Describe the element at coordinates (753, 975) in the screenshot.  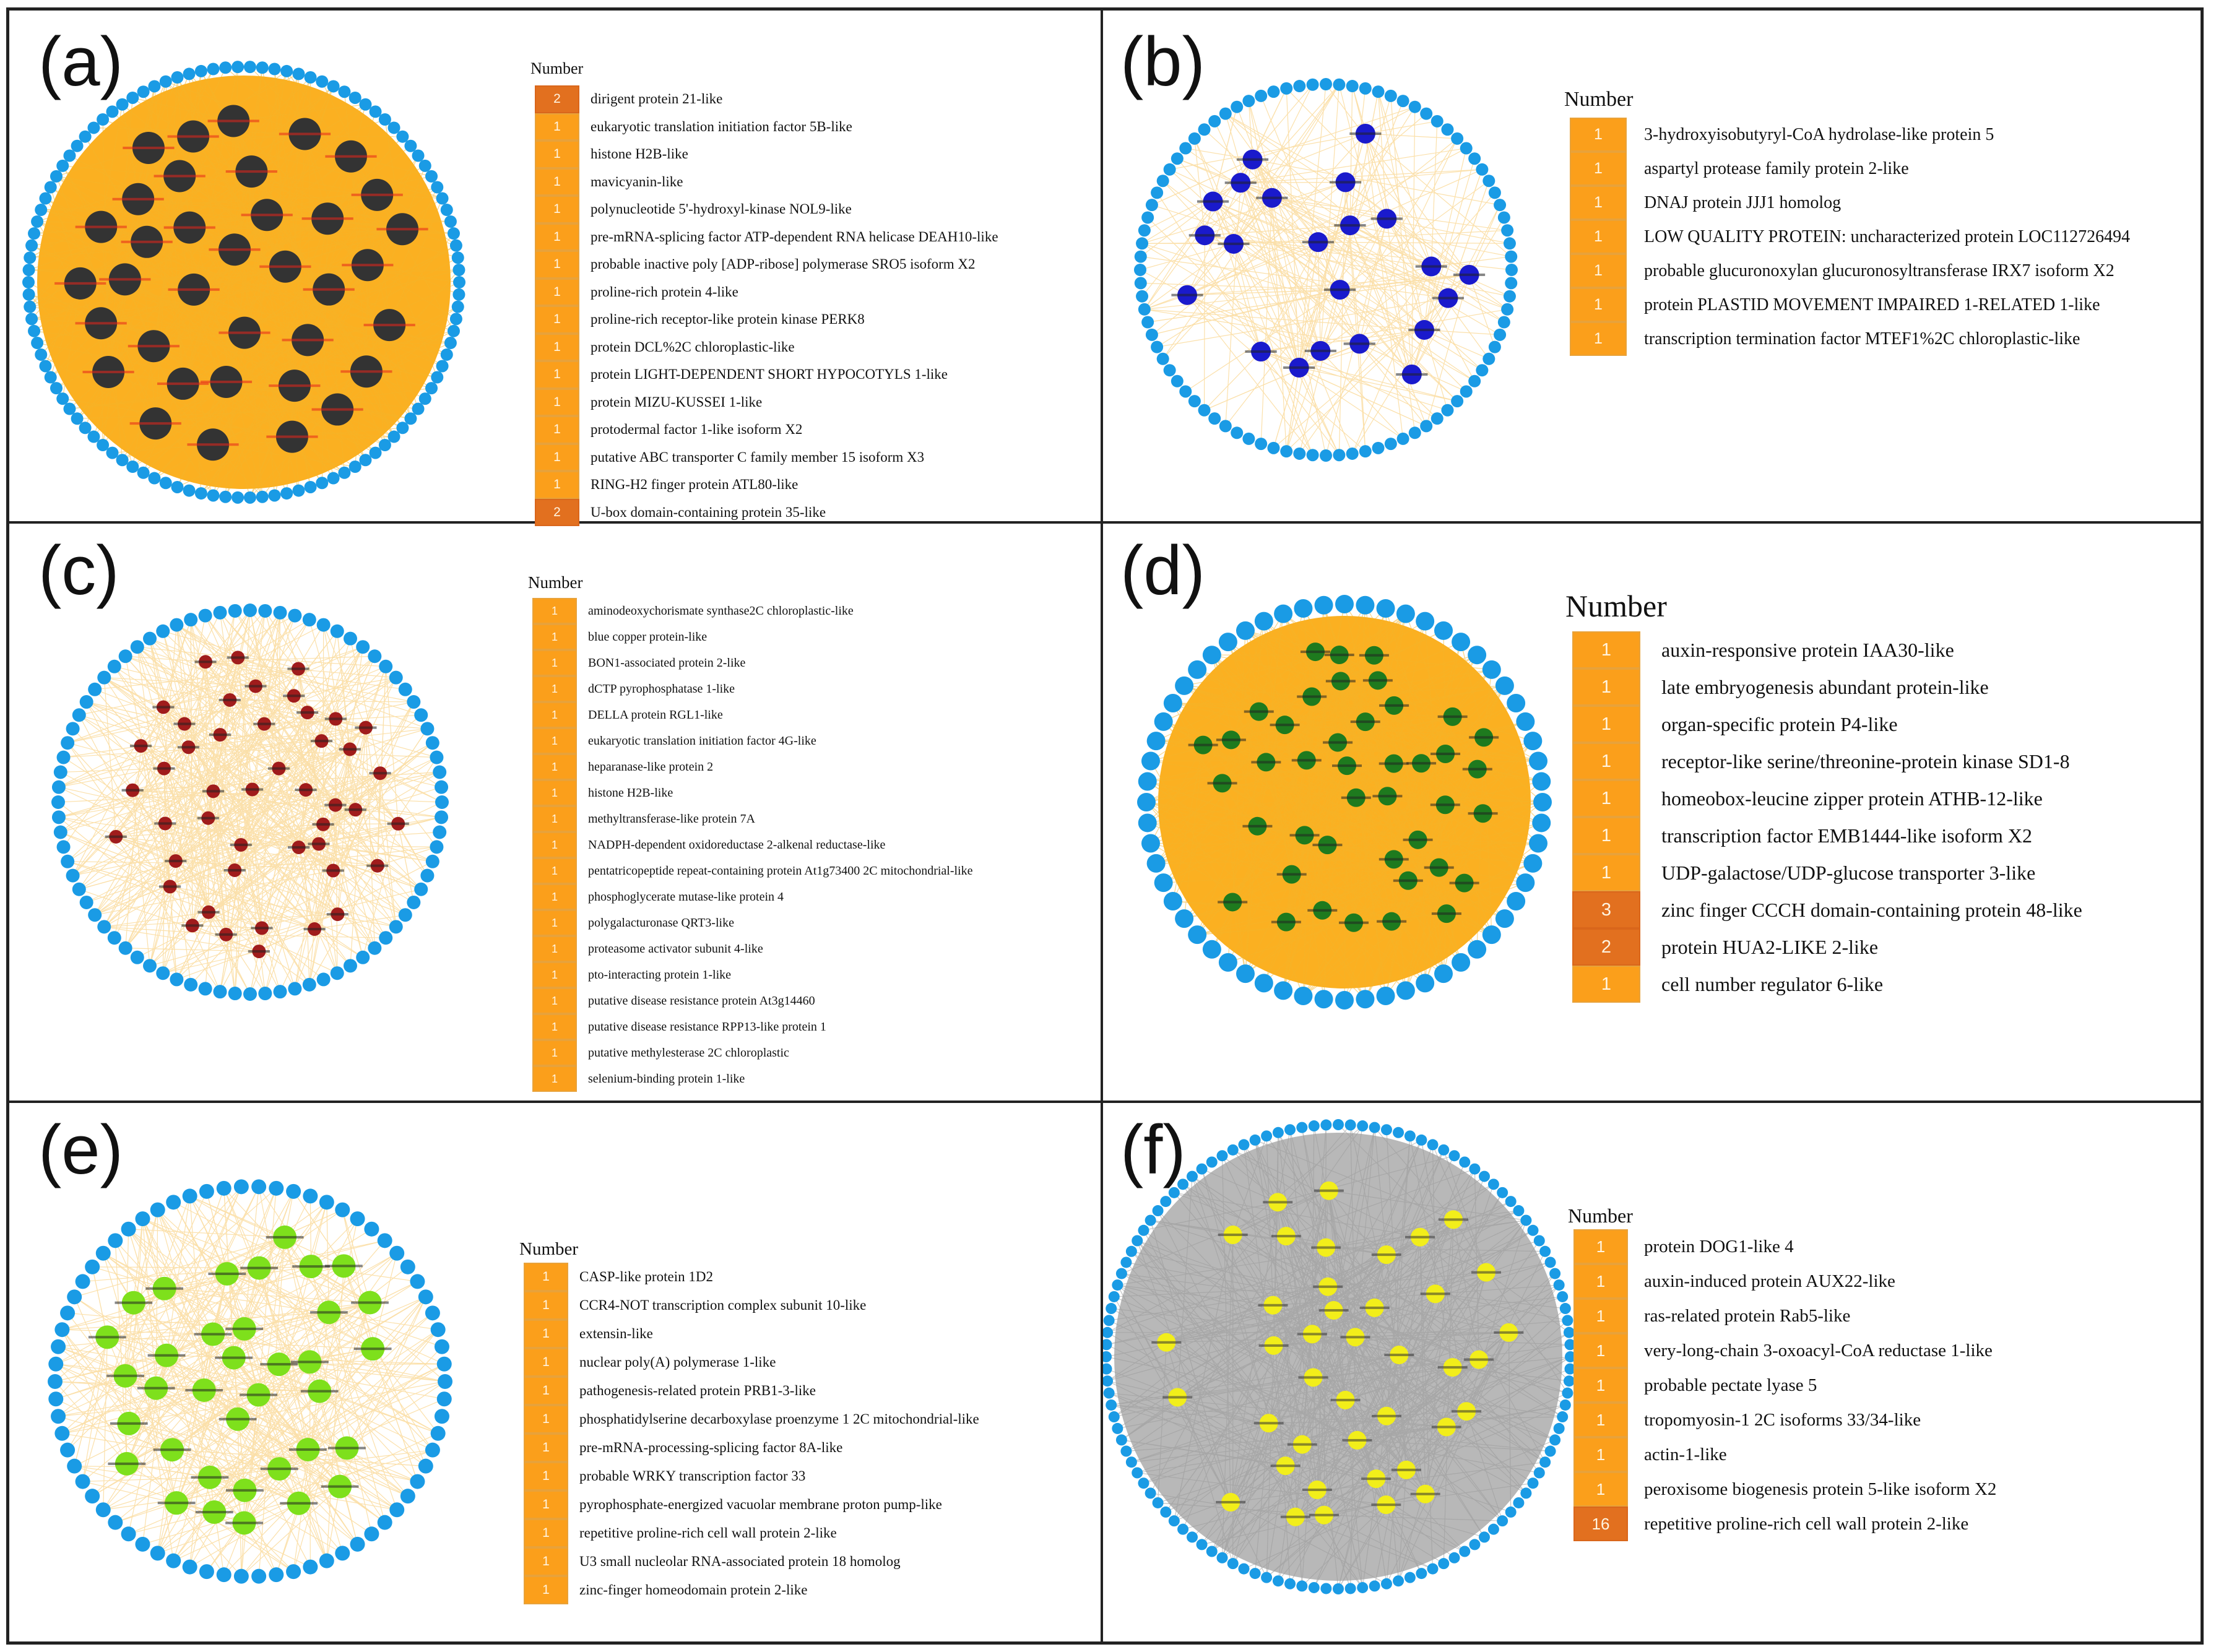
I see `legend-row: 1 pto-interacting protein 1-like` at that location.